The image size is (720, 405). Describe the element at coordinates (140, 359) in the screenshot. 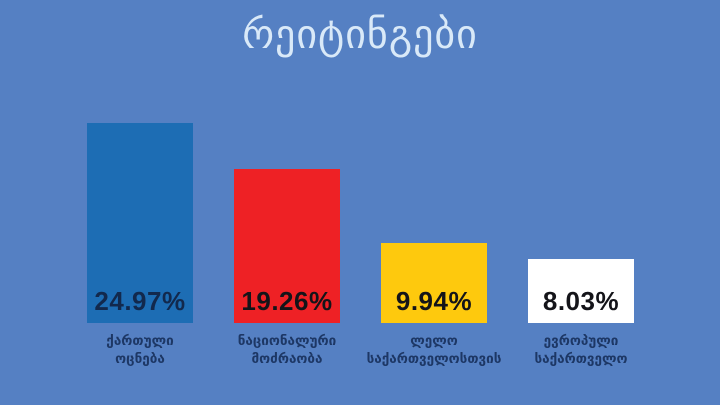

I see `bar-category-label-line: ოცნება` at that location.